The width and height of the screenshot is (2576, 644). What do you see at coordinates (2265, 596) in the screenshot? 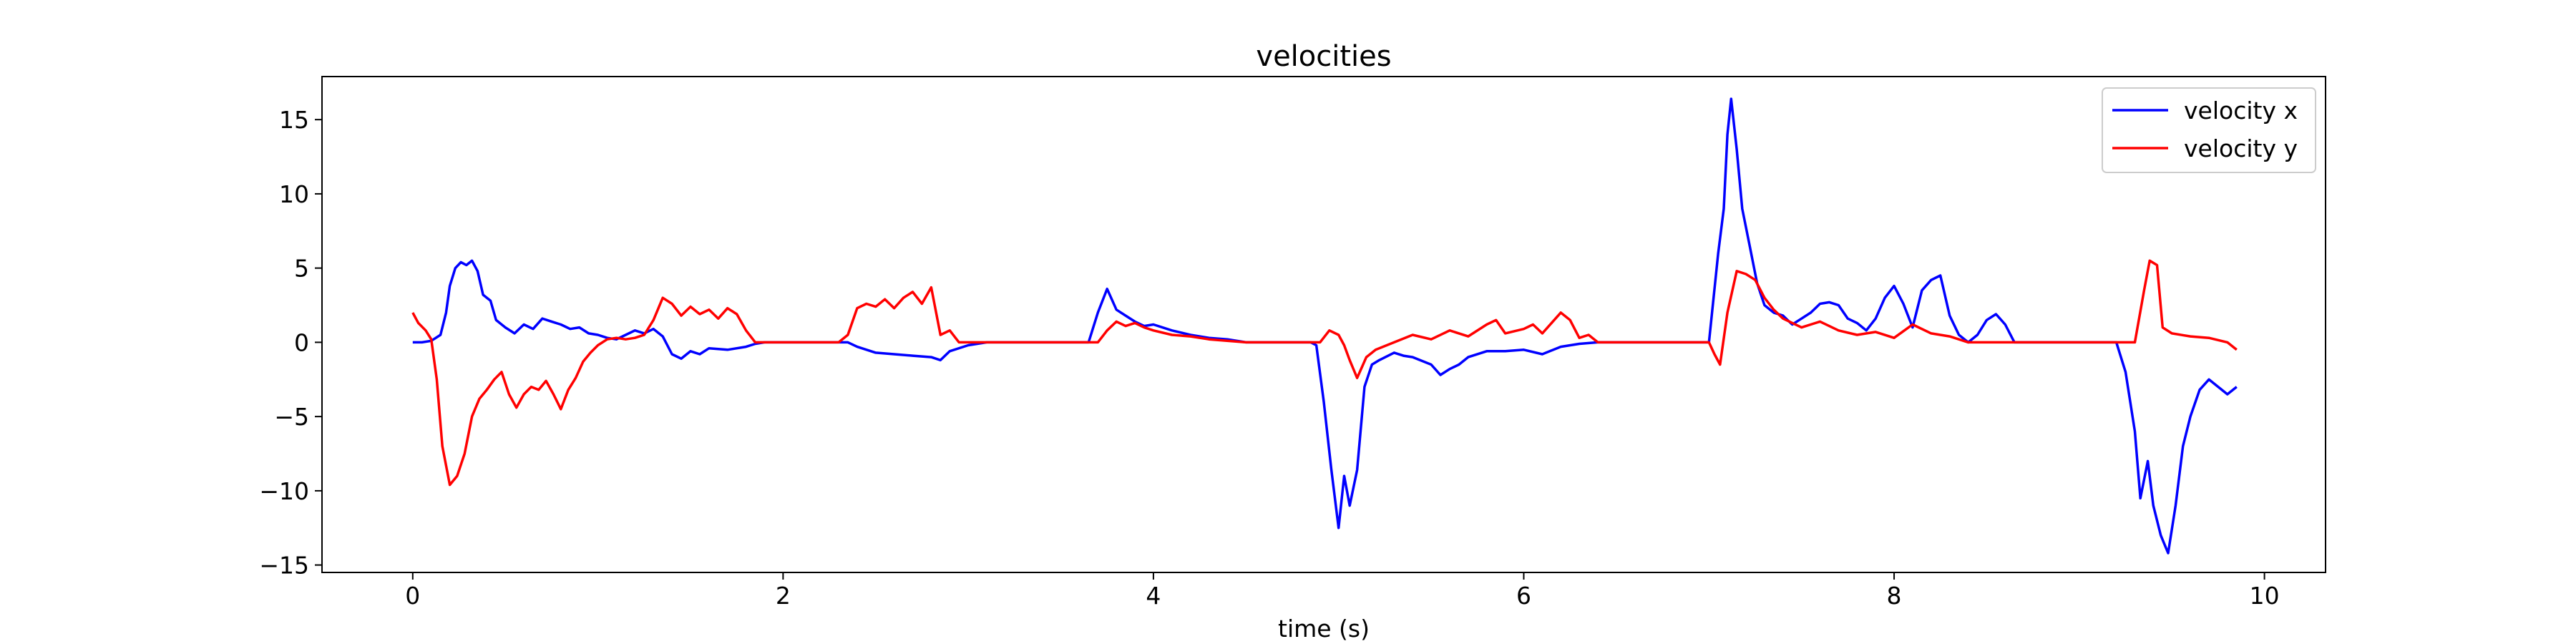
I see `x-tick-label: 10` at bounding box center [2265, 596].